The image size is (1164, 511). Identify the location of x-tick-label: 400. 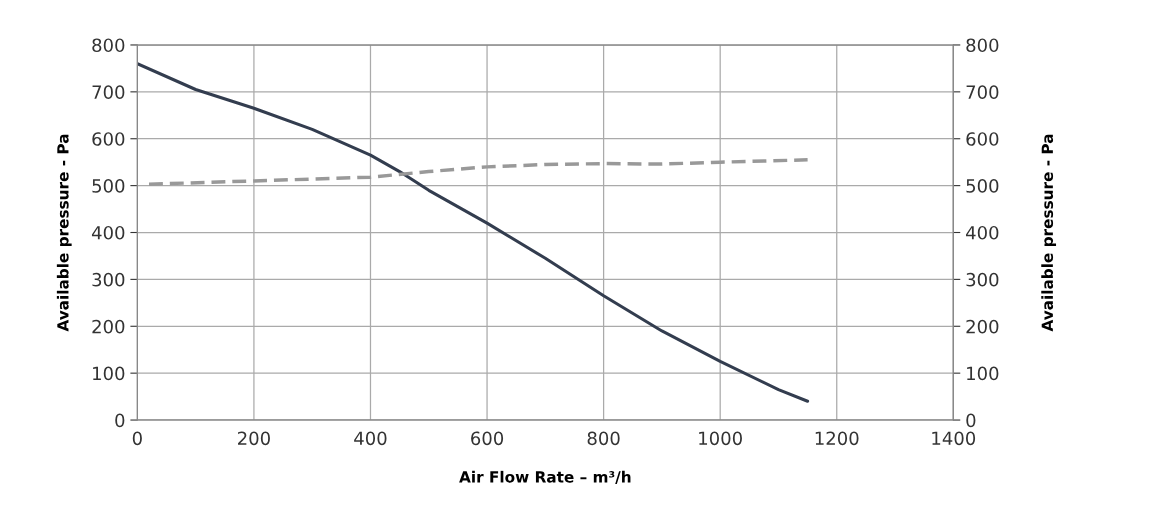
(370, 438).